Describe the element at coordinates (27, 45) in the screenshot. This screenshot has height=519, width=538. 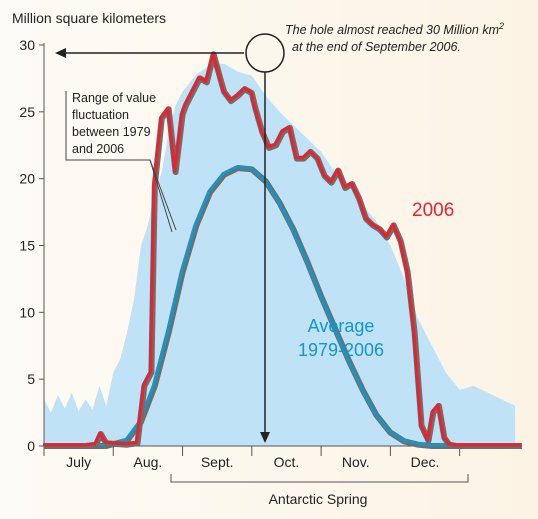
I see `y-tick-label: 30` at that location.